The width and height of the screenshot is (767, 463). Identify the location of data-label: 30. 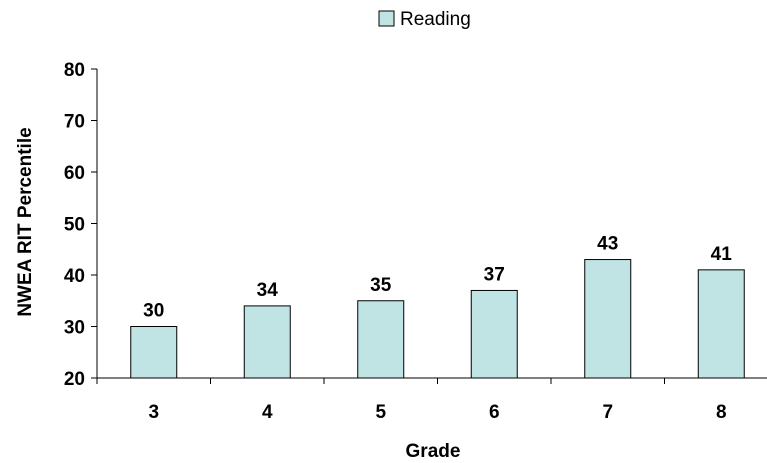
(153, 311).